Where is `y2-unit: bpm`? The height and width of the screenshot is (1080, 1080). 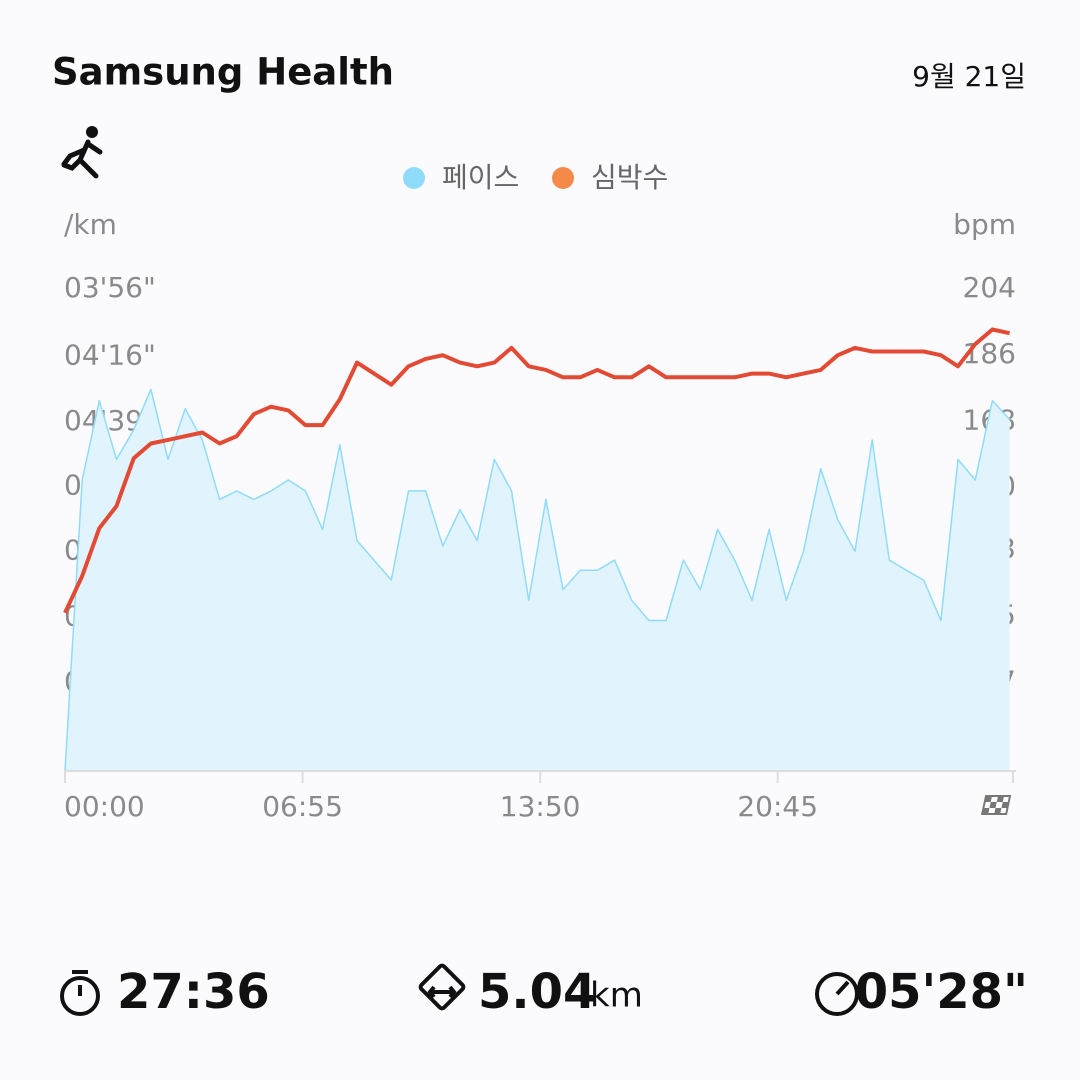
y2-unit: bpm is located at coordinates (984, 224).